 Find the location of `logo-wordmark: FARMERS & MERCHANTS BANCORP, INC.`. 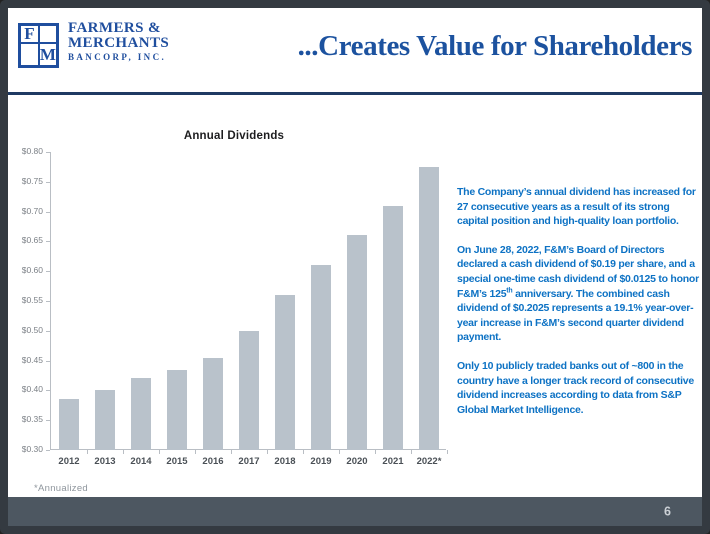

logo-wordmark: FARMERS & MERCHANTS BANCORP, INC. is located at coordinates (118, 41).